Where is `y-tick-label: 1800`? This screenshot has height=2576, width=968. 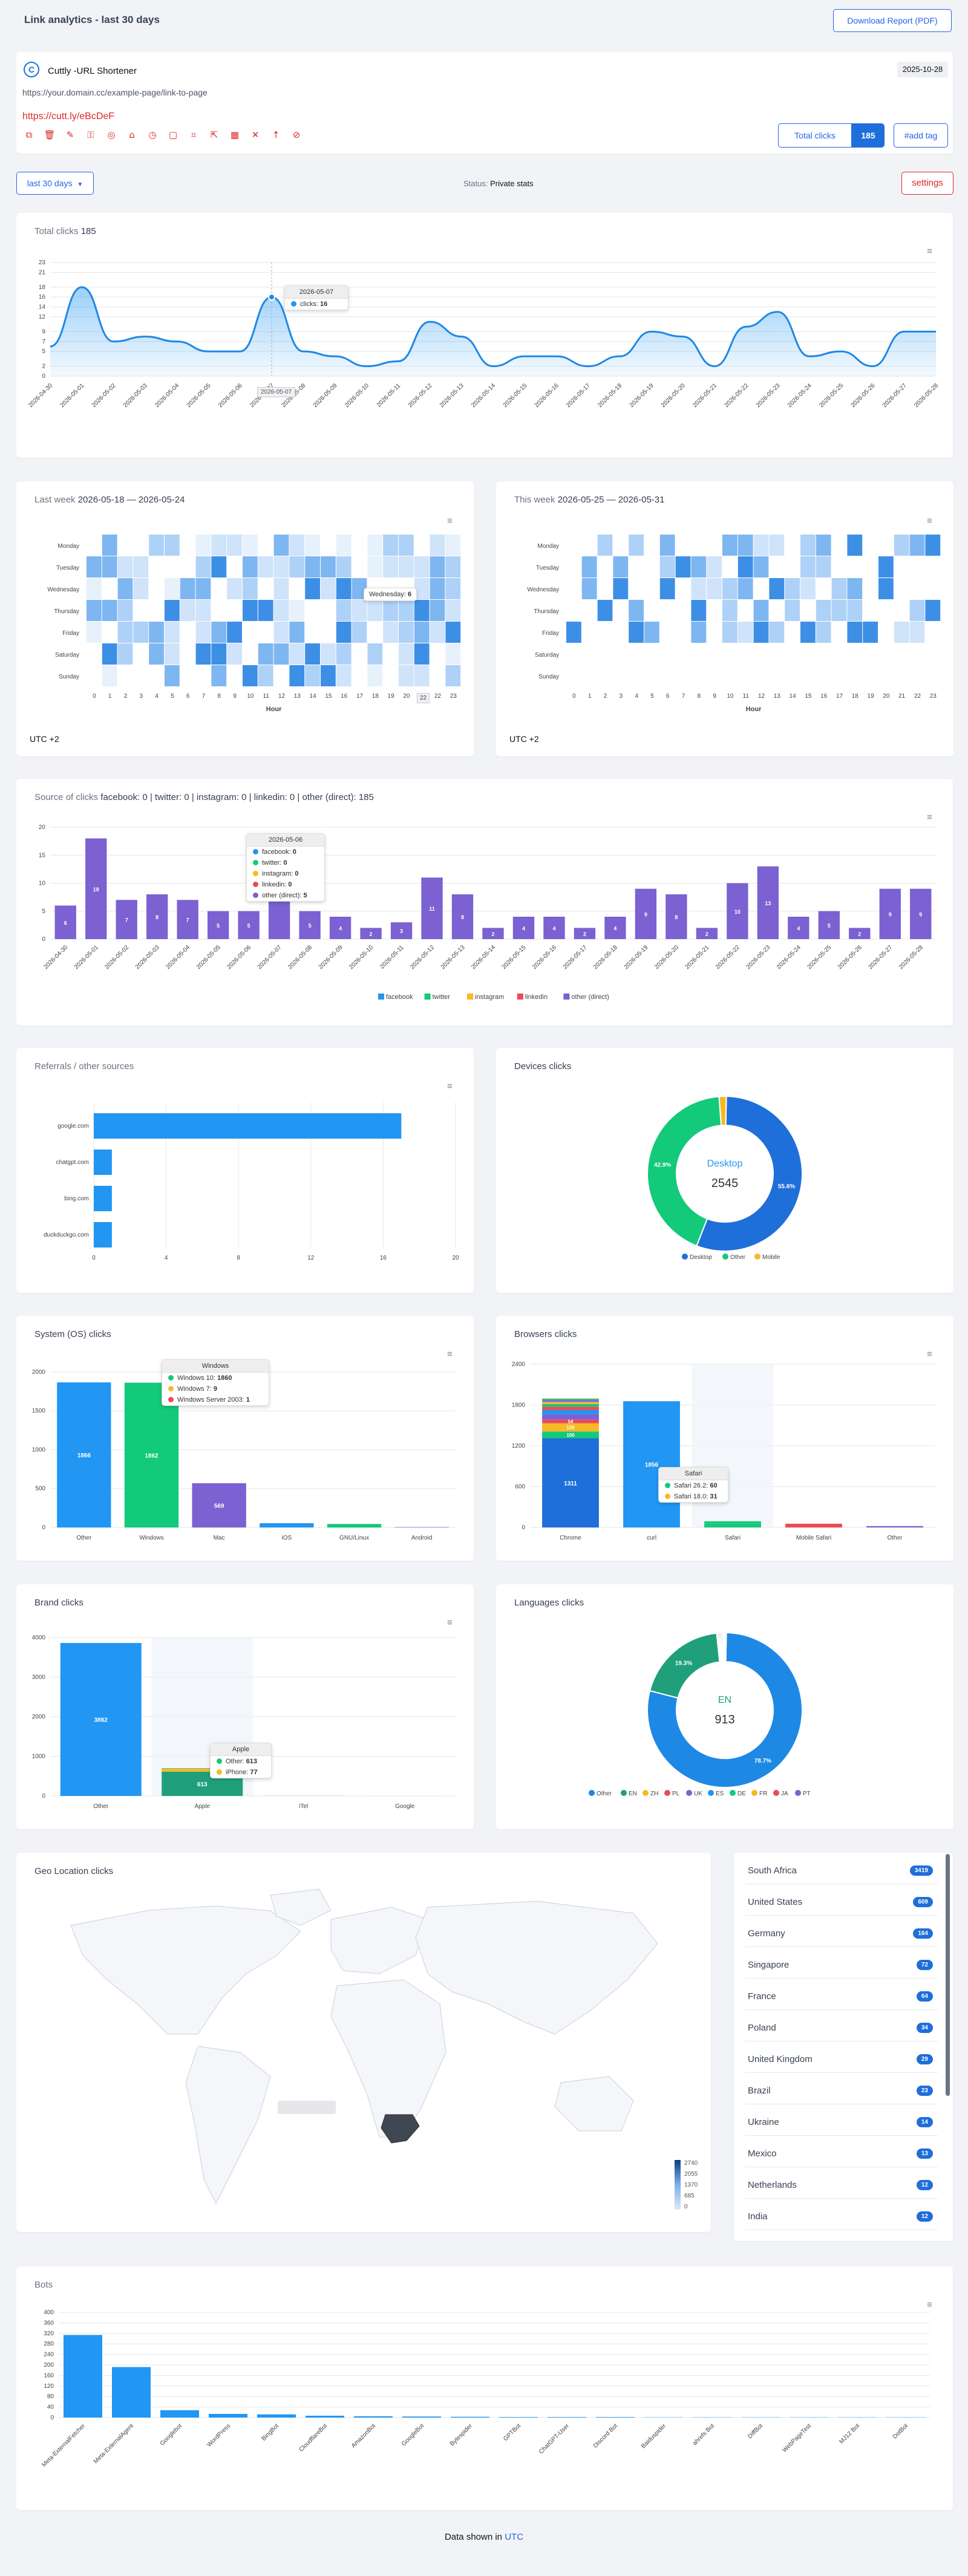
y-tick-label: 1800 is located at coordinates (519, 1405).